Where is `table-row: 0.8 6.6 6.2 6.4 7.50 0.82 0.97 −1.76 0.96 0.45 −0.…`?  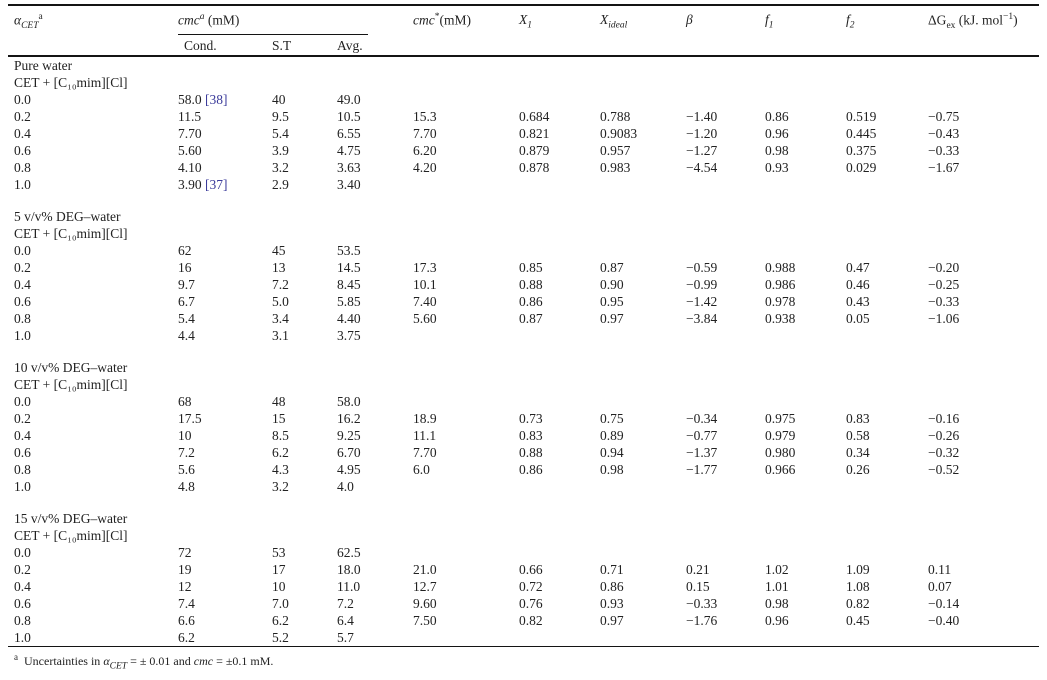
table-row: 0.8 6.6 6.2 6.4 7.50 0.82 0.97 −1.76 0.96 0.45 −0.… is located at coordinates (523, 620).